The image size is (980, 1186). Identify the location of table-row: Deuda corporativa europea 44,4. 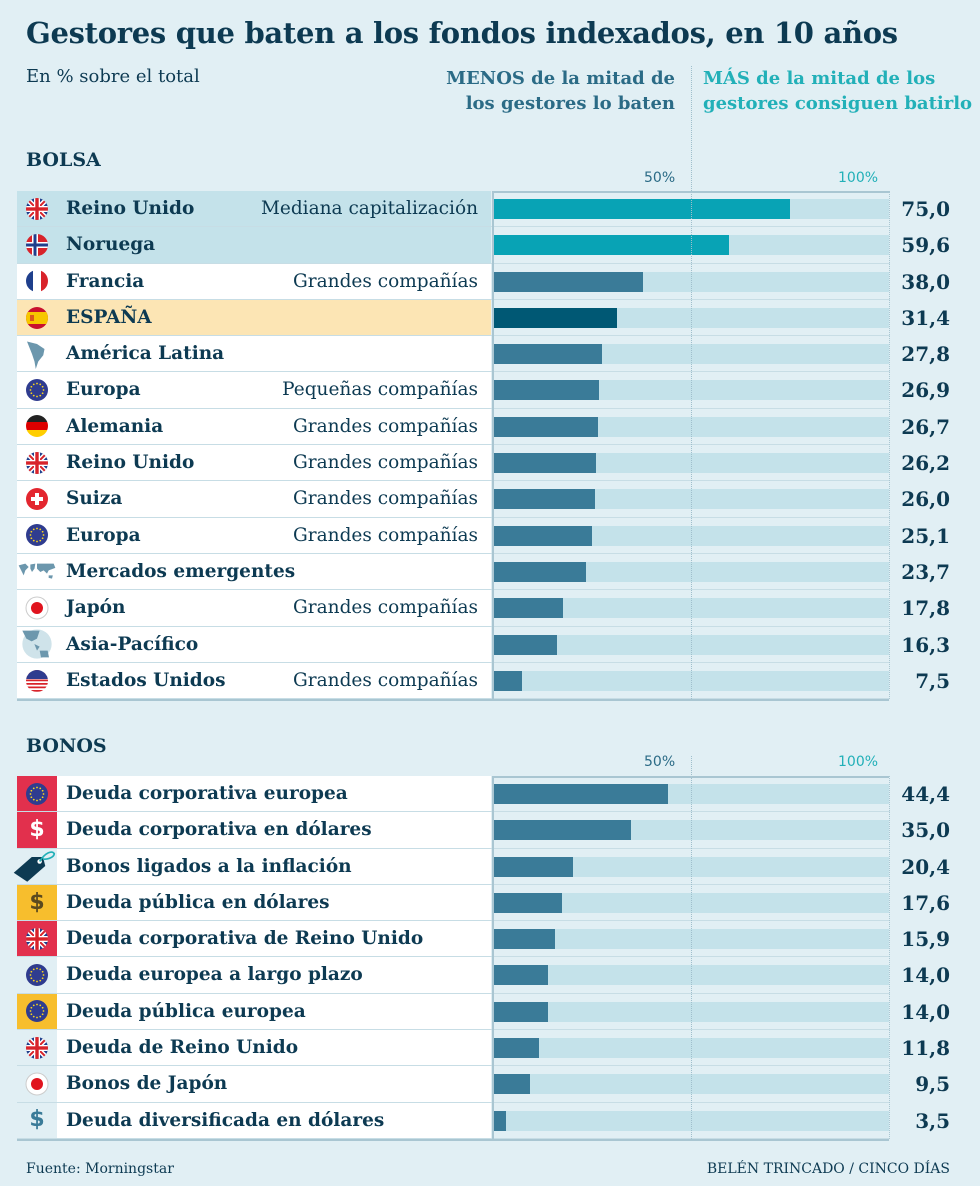
(483, 794).